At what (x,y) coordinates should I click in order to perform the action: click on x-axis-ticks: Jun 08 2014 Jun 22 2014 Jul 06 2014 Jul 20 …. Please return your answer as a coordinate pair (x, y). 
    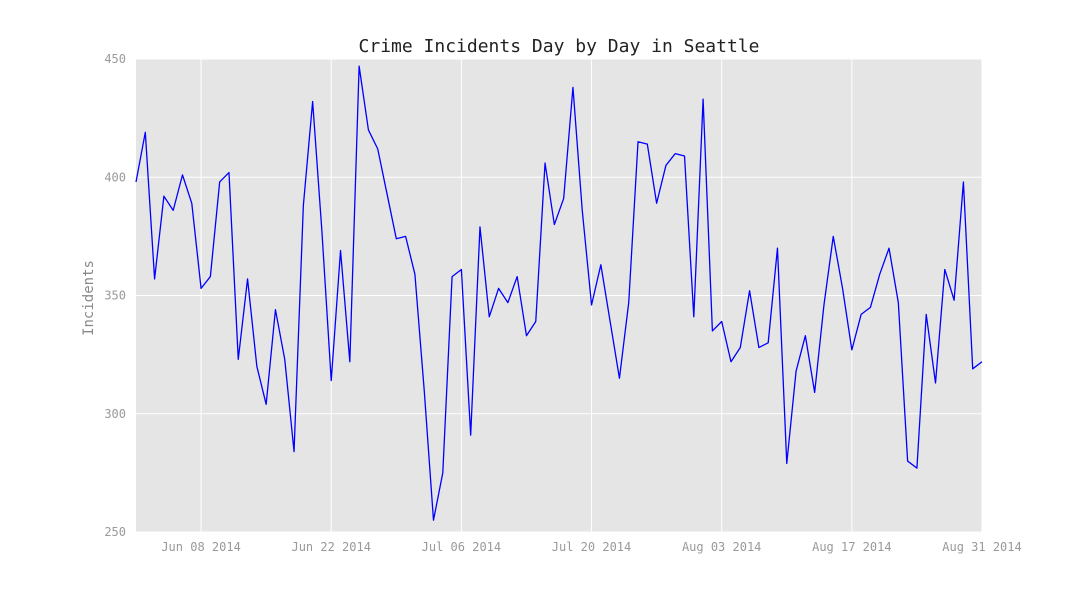
    Looking at the image, I should click on (591, 547).